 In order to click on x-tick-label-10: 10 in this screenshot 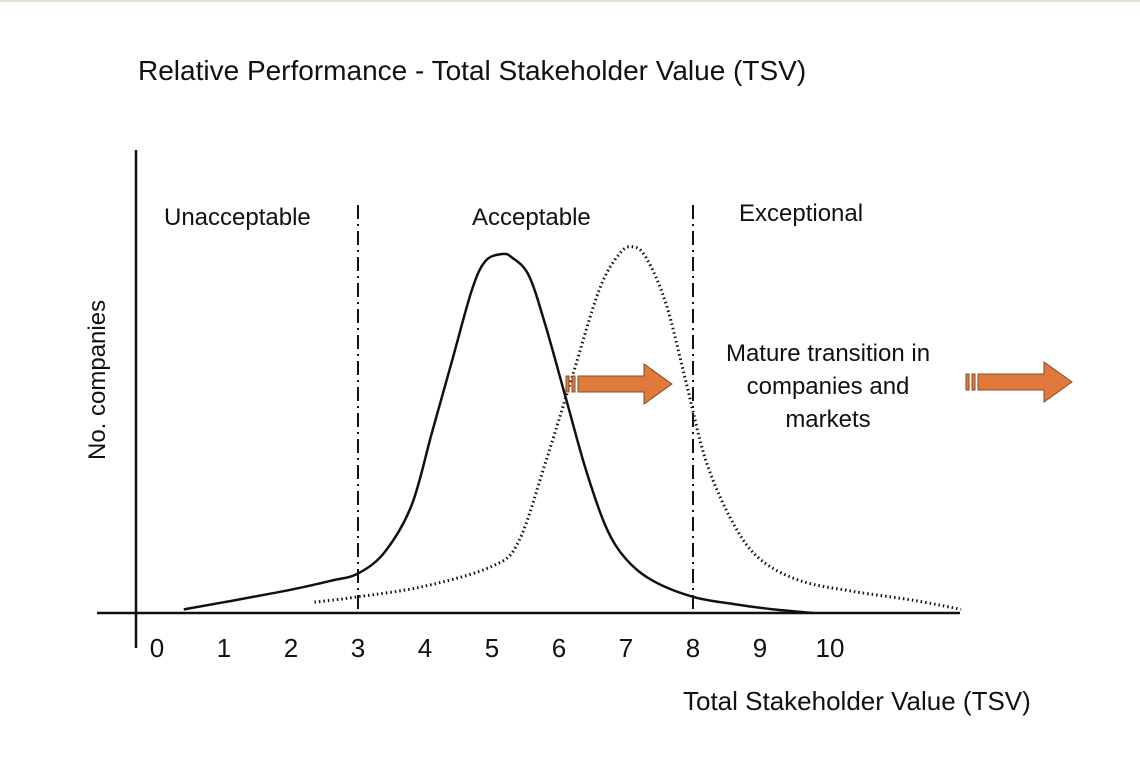, I will do `click(830, 648)`.